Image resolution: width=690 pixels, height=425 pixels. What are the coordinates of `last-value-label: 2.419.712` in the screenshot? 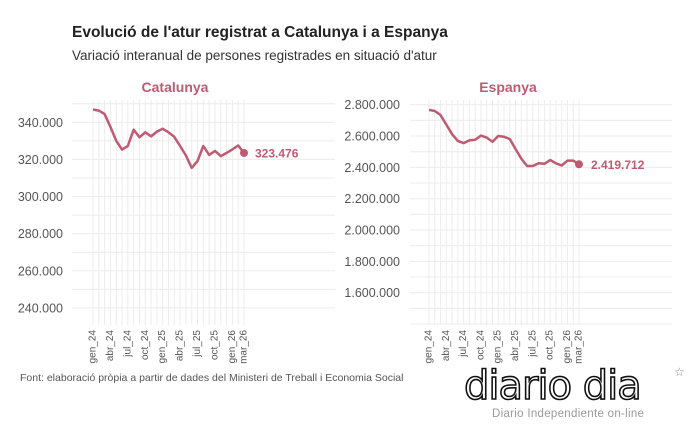 It's located at (618, 165).